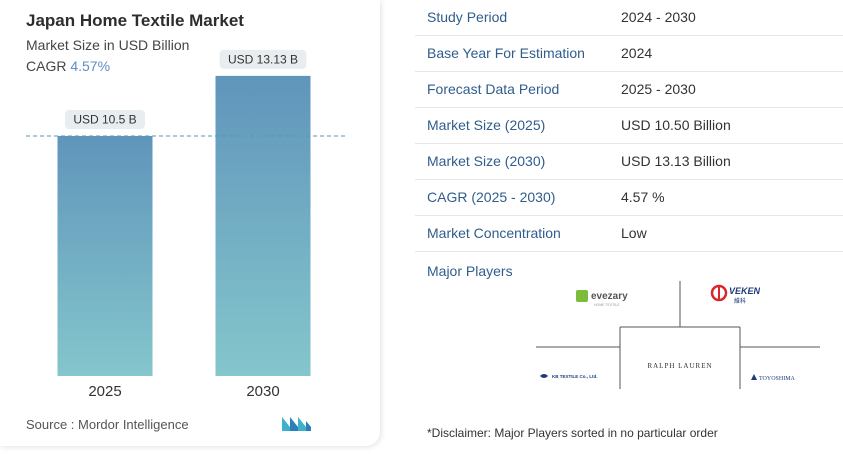  Describe the element at coordinates (607, 305) in the screenshot. I see `evezary-sub: HOME TEXTILE` at that location.